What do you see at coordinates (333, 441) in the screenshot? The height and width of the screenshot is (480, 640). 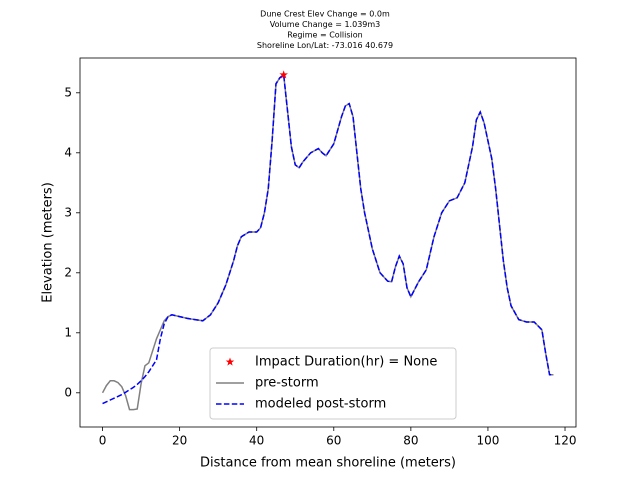 I see `x-tick-label: 60` at bounding box center [333, 441].